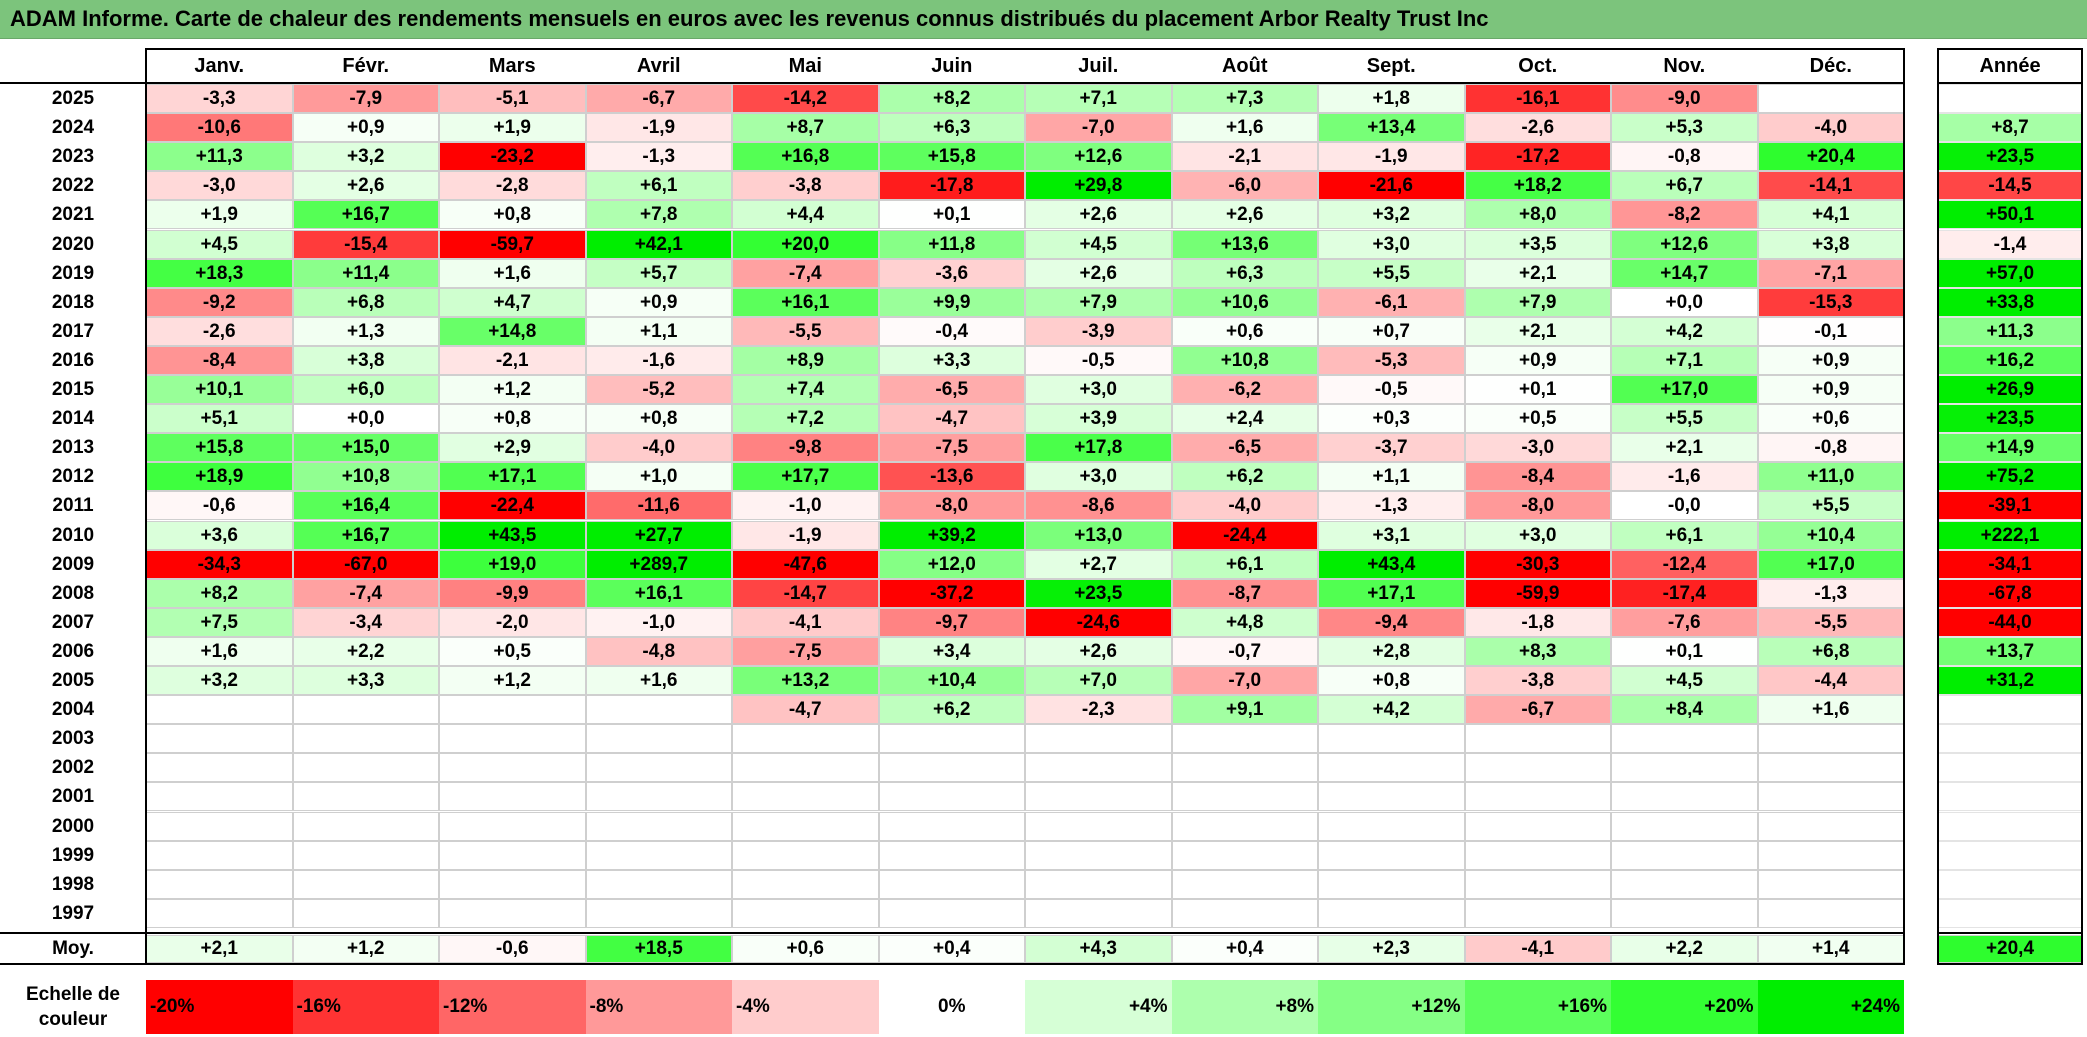 The width and height of the screenshot is (2087, 1037). Describe the element at coordinates (658, 564) in the screenshot. I see `heatmap-cell: +289,7` at that location.